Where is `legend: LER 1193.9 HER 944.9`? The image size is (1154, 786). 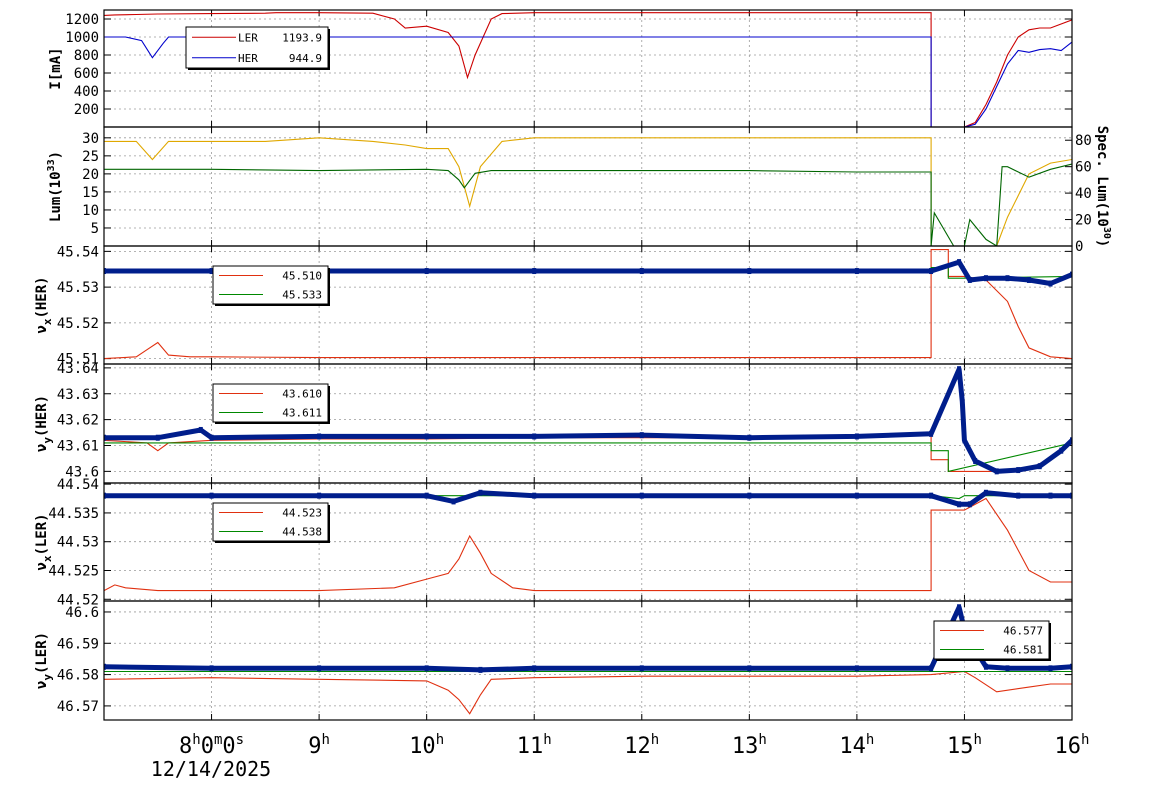 legend: LER 1193.9 HER 944.9 is located at coordinates (257, 48).